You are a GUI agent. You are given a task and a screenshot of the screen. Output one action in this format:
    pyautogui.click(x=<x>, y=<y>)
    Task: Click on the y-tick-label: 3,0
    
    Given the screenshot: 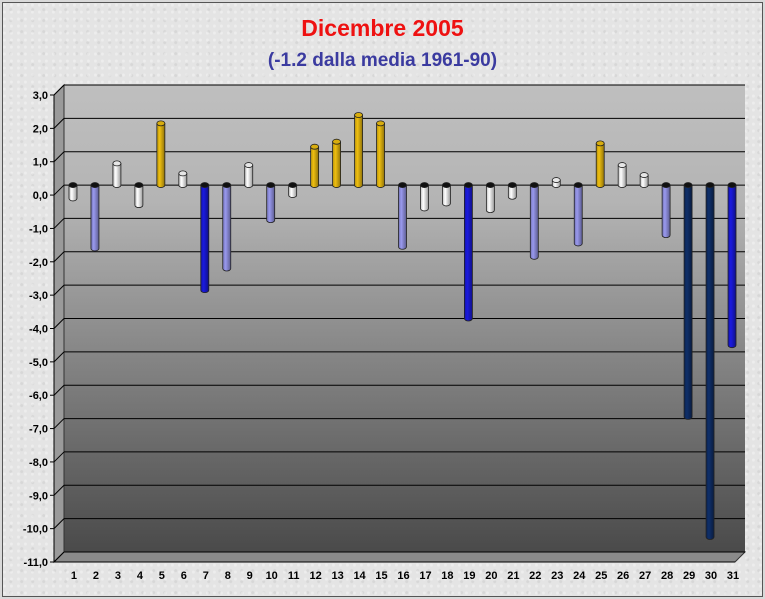 What is the action you would take?
    pyautogui.click(x=40, y=96)
    